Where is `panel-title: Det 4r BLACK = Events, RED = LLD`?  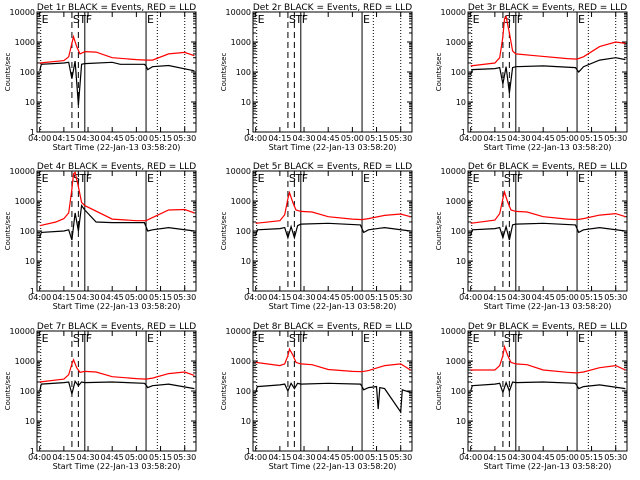 panel-title: Det 4r BLACK = Events, RED = LLD is located at coordinates (116, 167).